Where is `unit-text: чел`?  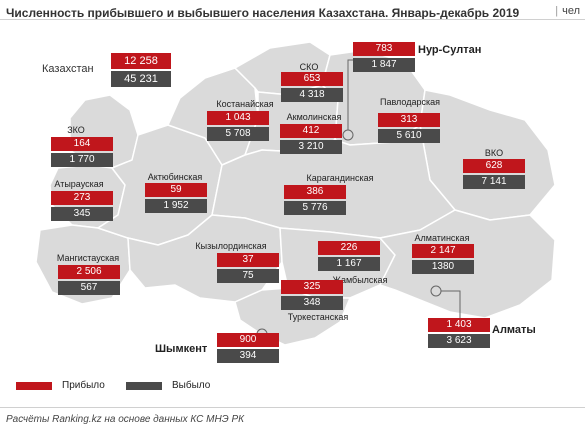 unit-text: чел is located at coordinates (571, 11).